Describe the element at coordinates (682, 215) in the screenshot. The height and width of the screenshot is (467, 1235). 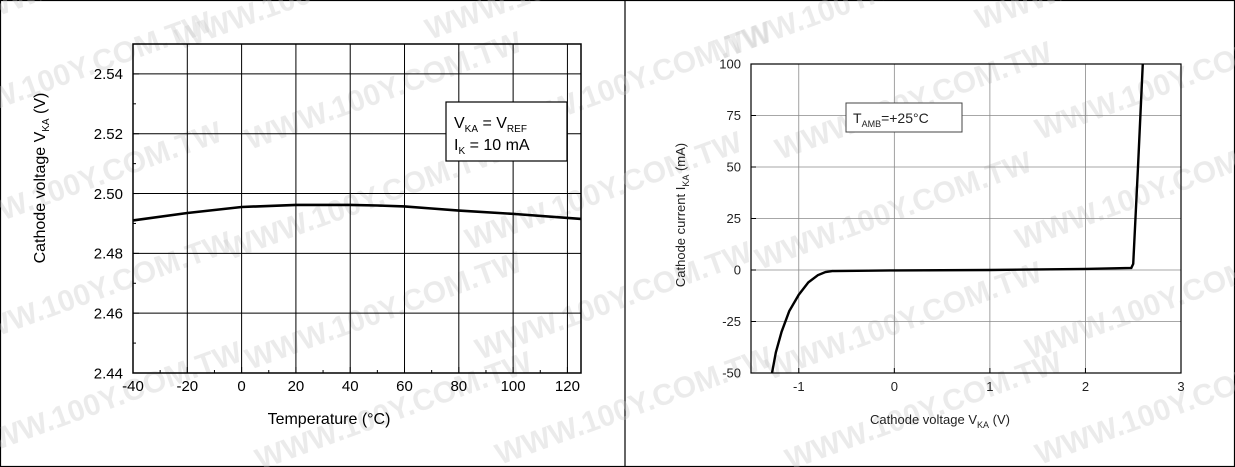
I see `right-y-axis-label: Cathode current IKA (mA)` at that location.